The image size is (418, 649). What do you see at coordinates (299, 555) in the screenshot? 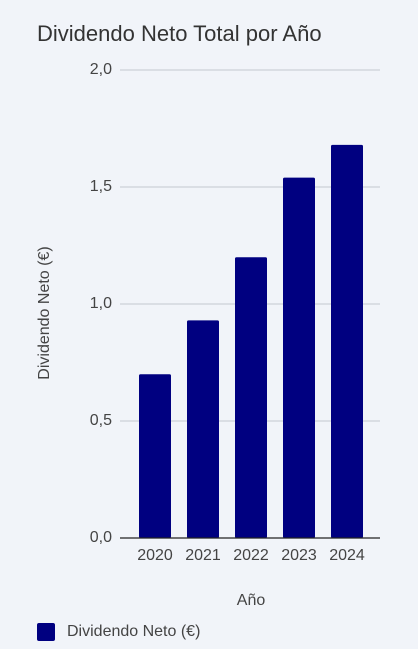
I see `x-tick-label: 2023` at bounding box center [299, 555].